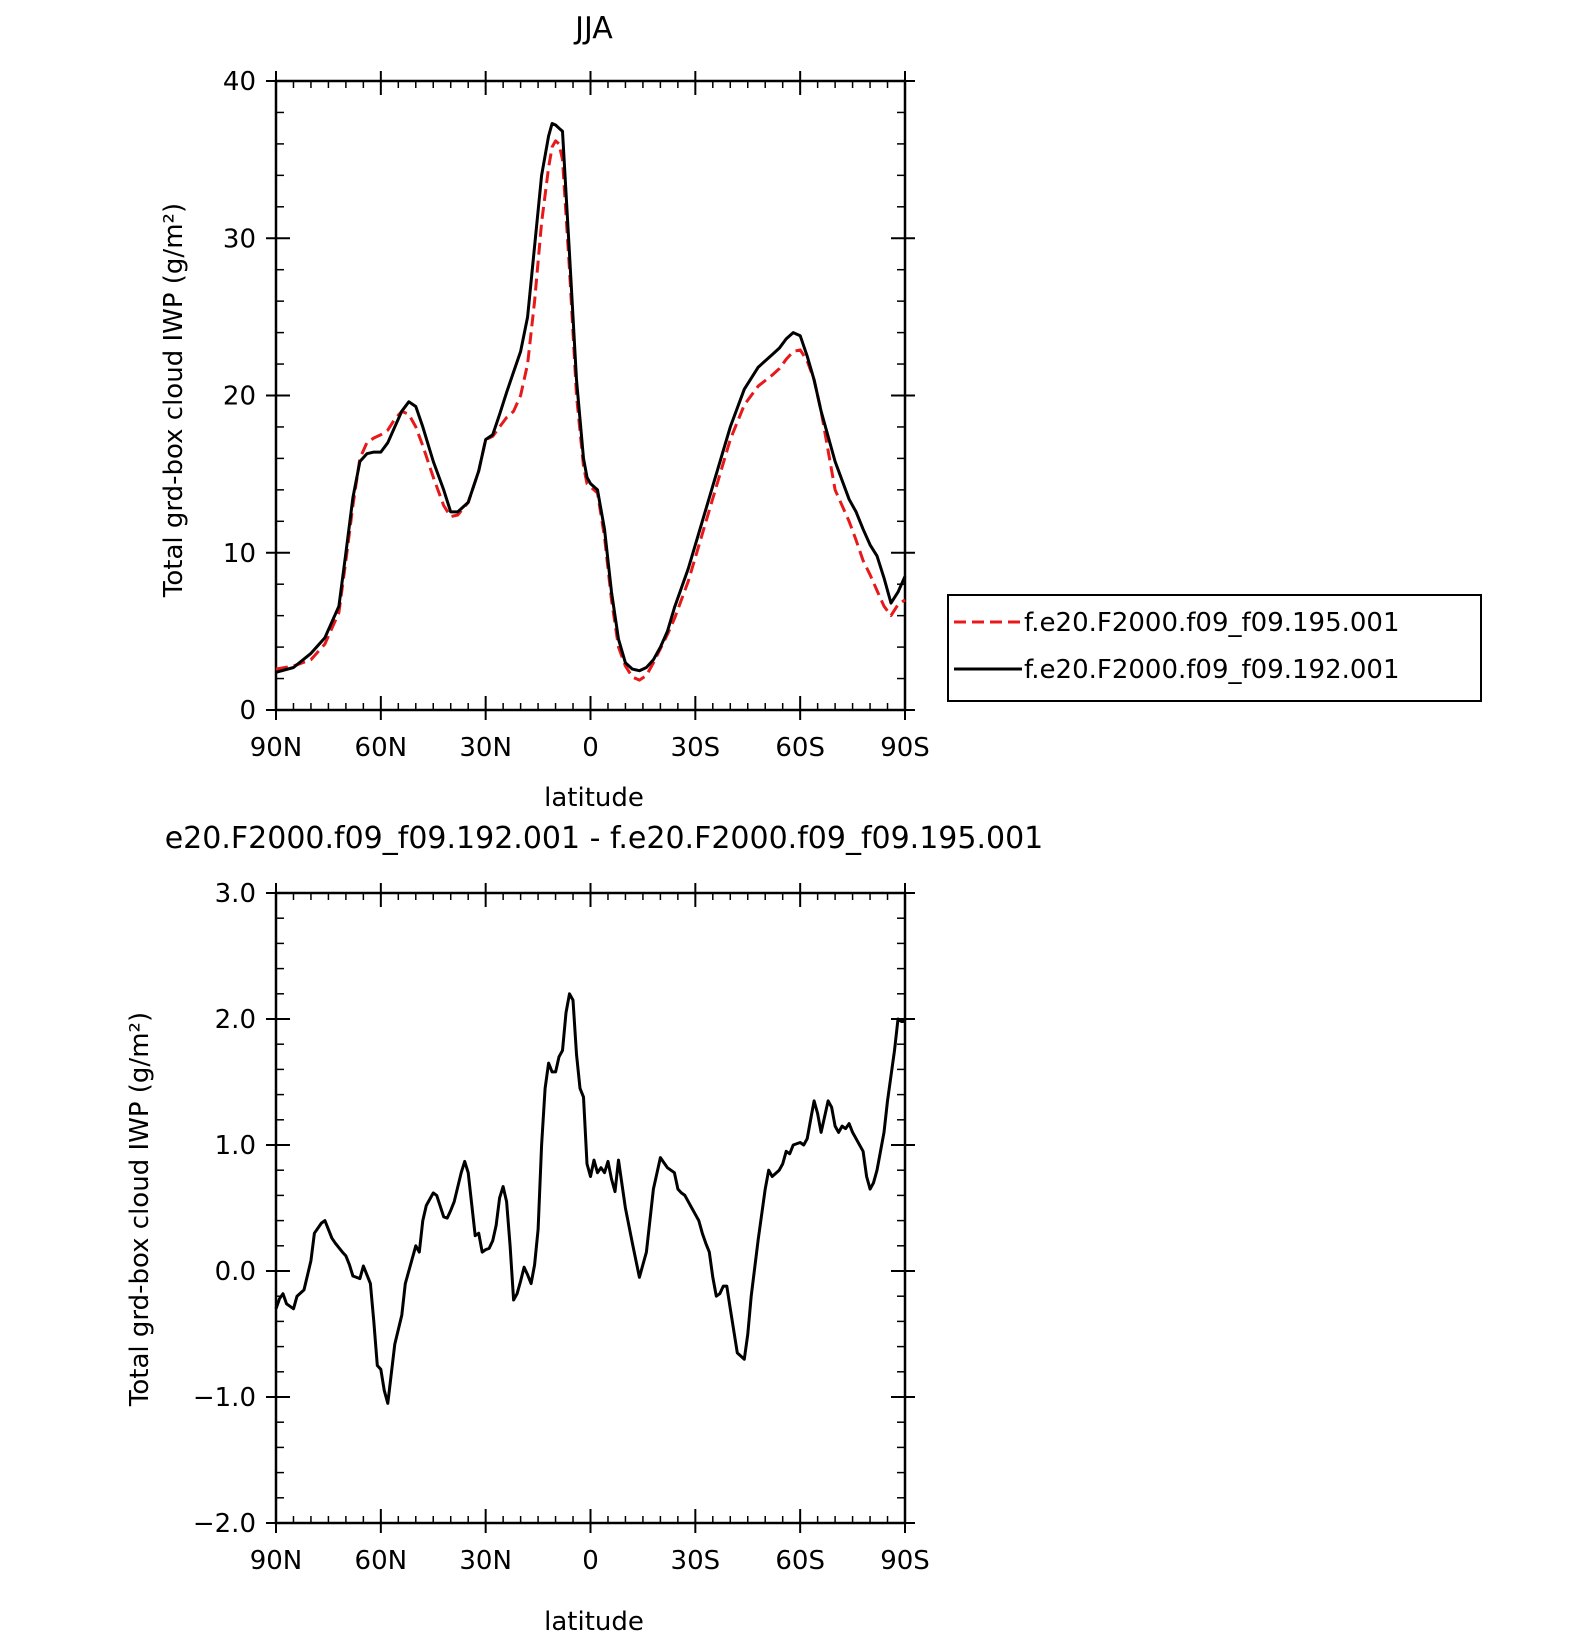  I want to click on top-x-tick-label: 0, so click(590, 748).